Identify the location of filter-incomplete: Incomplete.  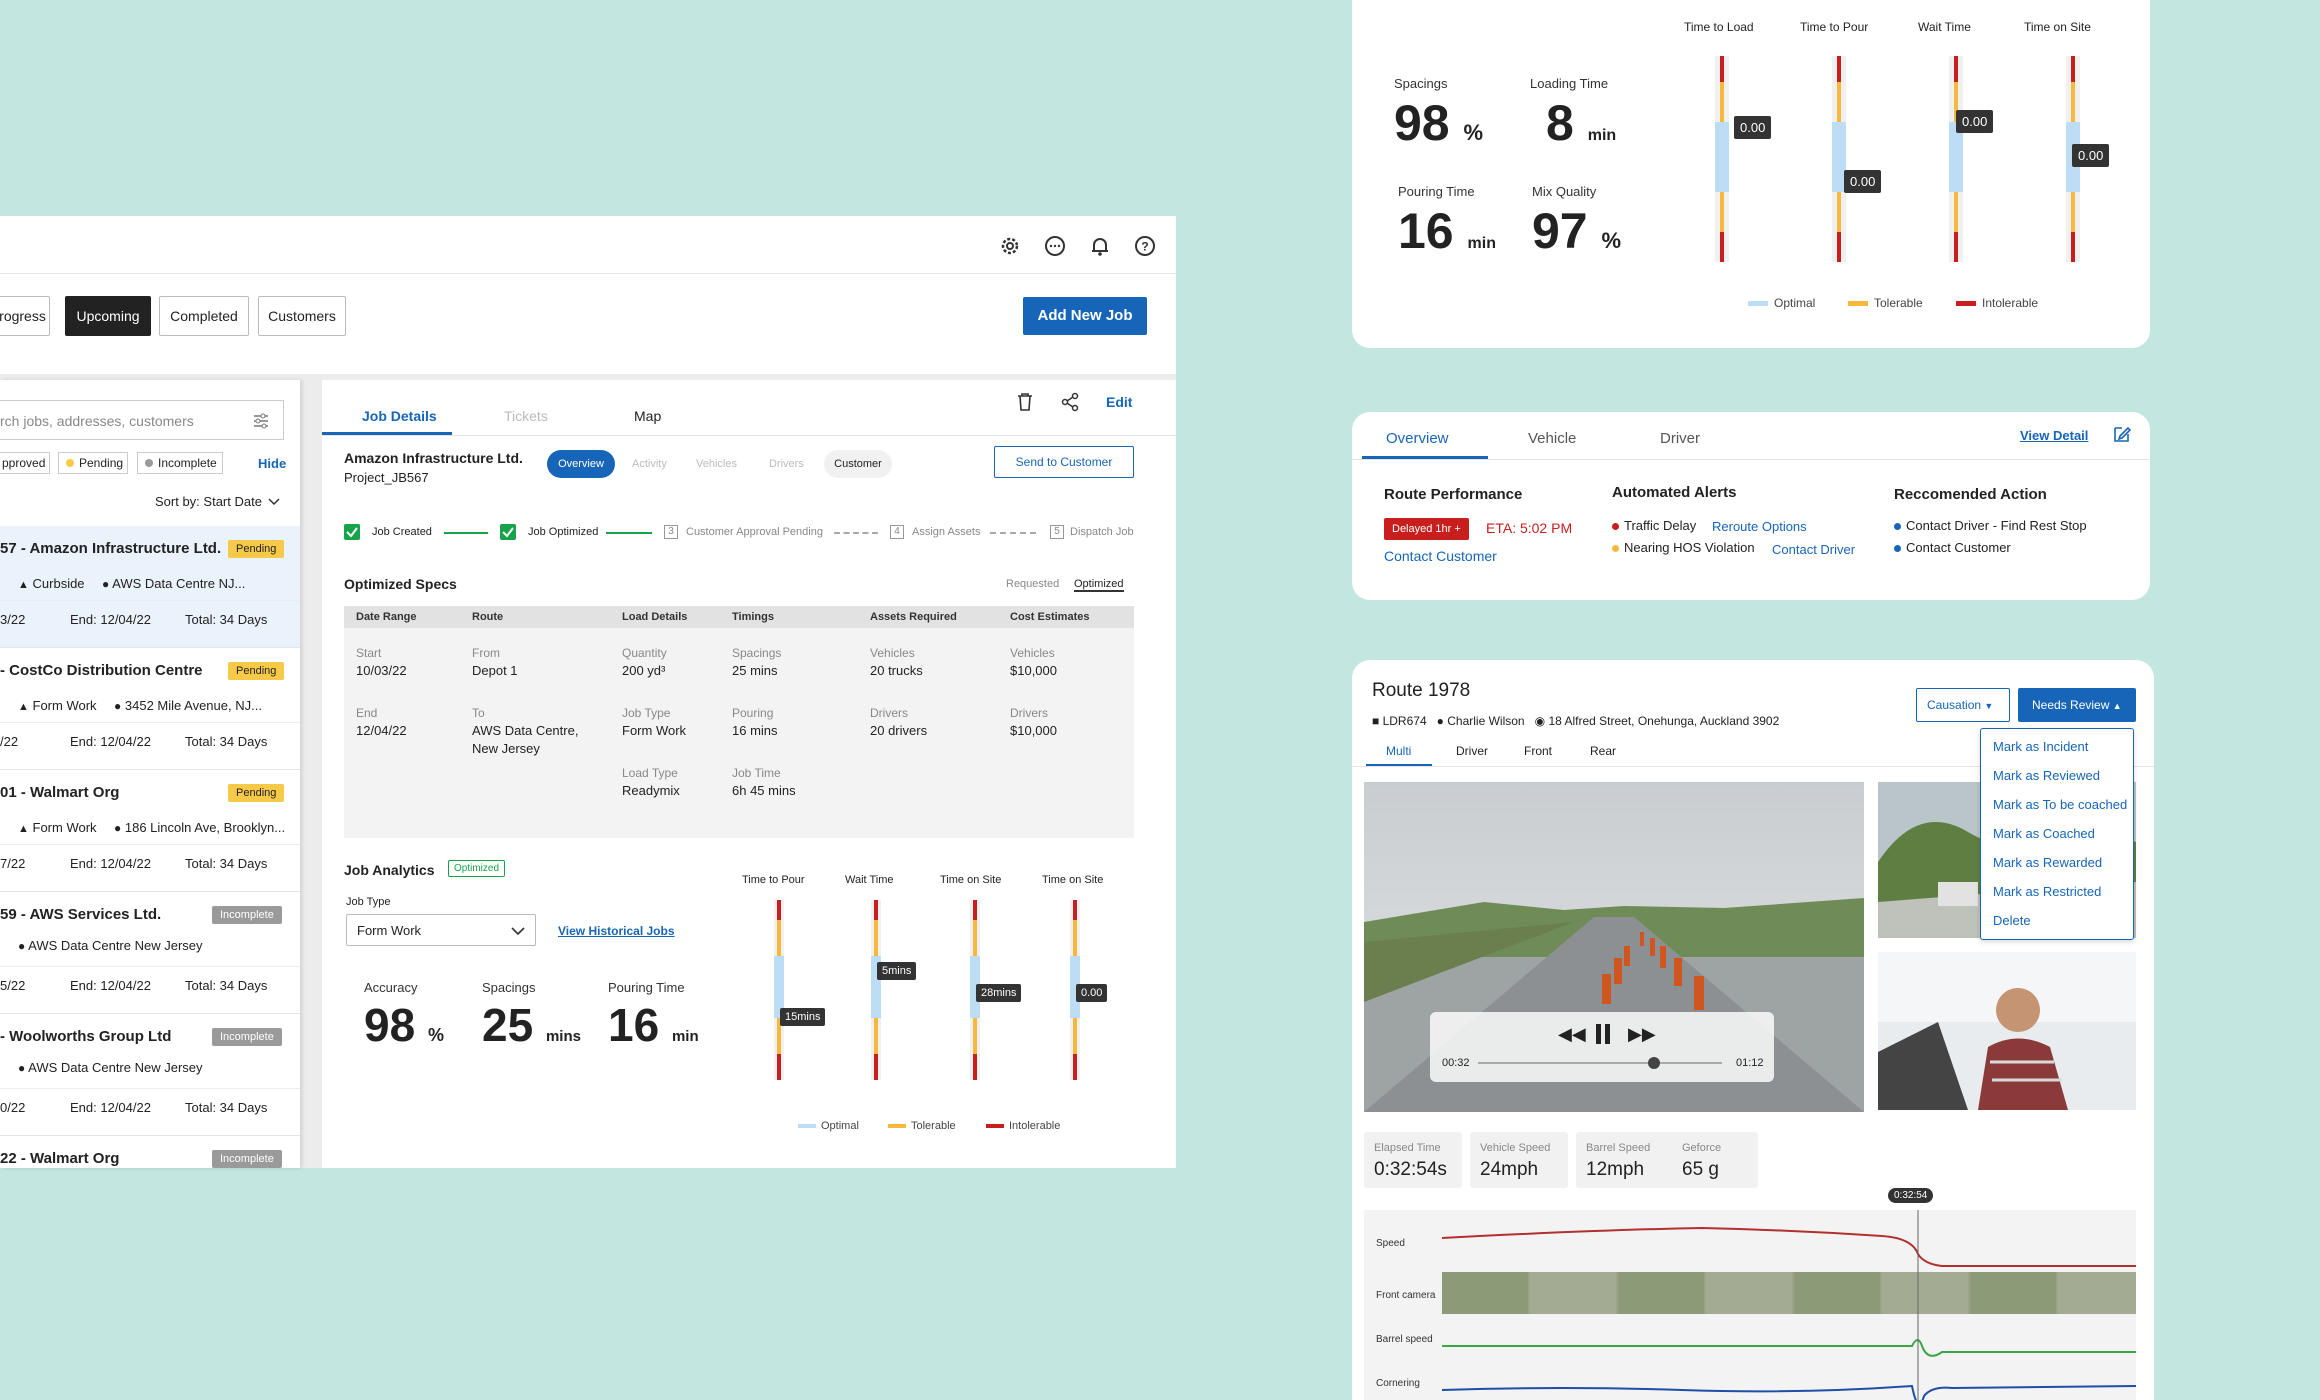
(180, 463).